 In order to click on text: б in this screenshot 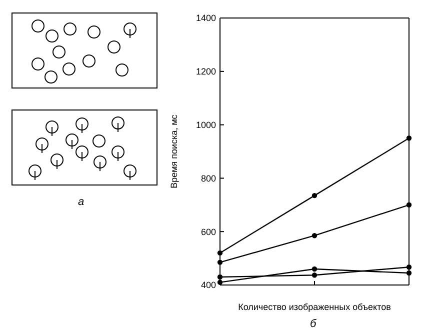, I will do `click(313, 324)`.